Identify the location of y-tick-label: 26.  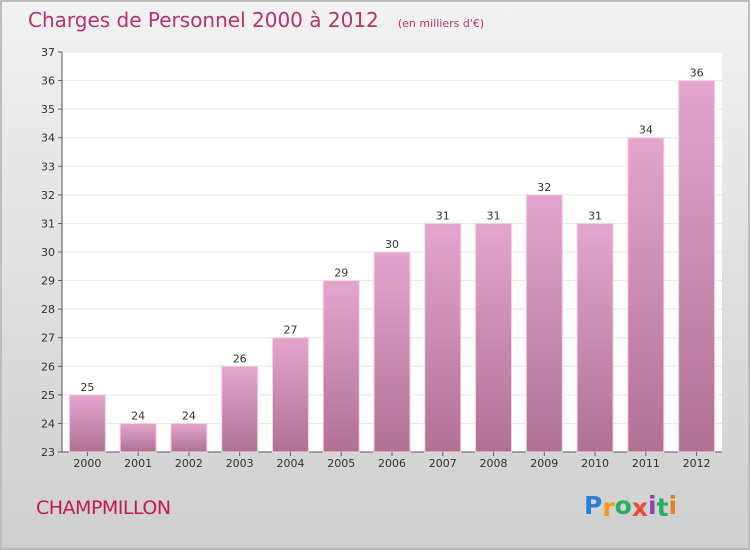
(48, 366).